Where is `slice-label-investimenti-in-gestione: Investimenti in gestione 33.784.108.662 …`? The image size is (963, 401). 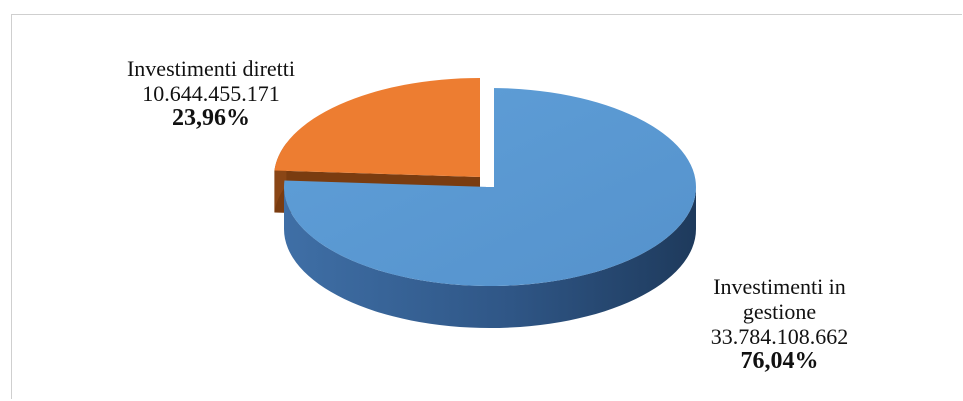
slice-label-investimenti-in-gestione: Investimenti in gestione 33.784.108.662 … is located at coordinates (779, 324).